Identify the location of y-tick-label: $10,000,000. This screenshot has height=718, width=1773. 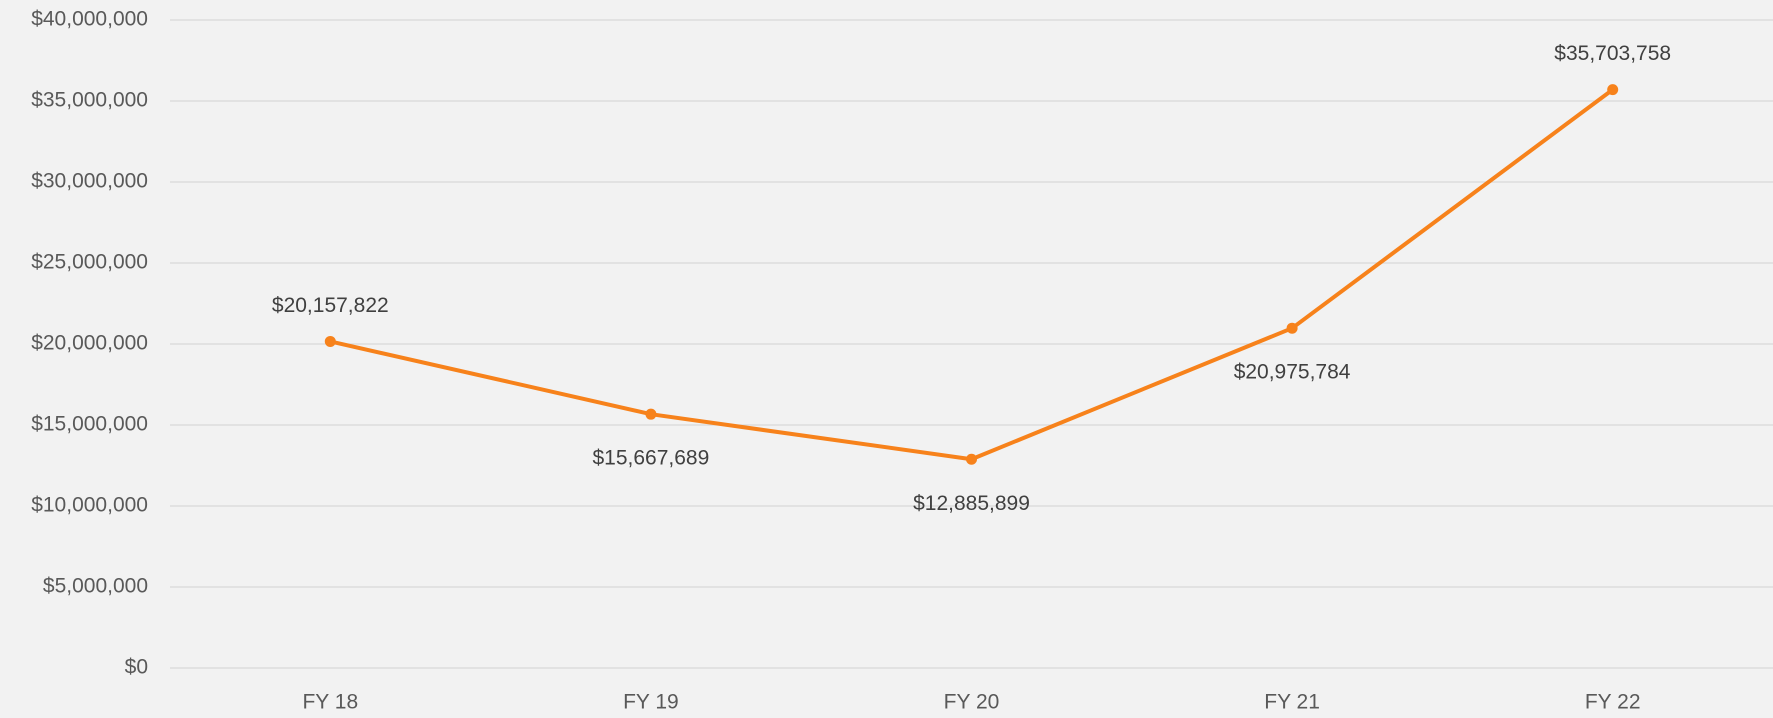
(89, 505).